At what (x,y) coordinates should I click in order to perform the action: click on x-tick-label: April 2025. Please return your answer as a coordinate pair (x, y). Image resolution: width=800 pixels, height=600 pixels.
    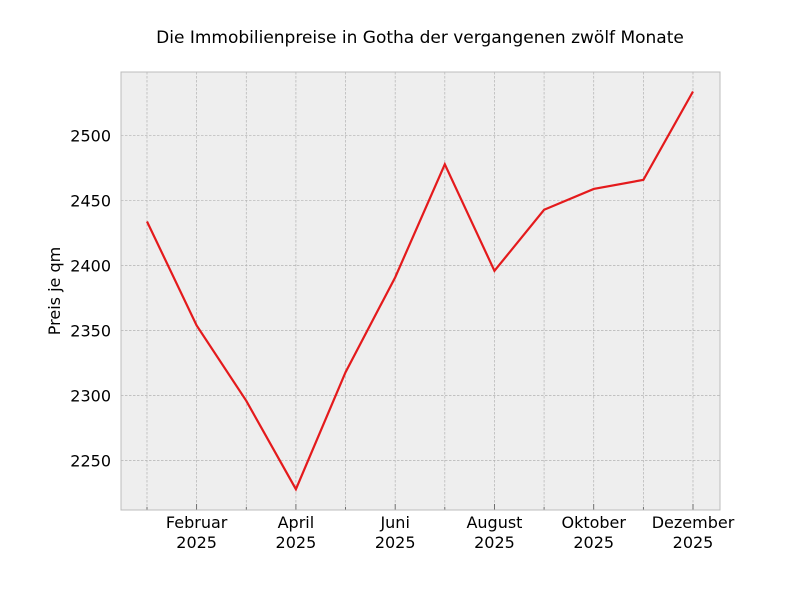
    Looking at the image, I should click on (296, 532).